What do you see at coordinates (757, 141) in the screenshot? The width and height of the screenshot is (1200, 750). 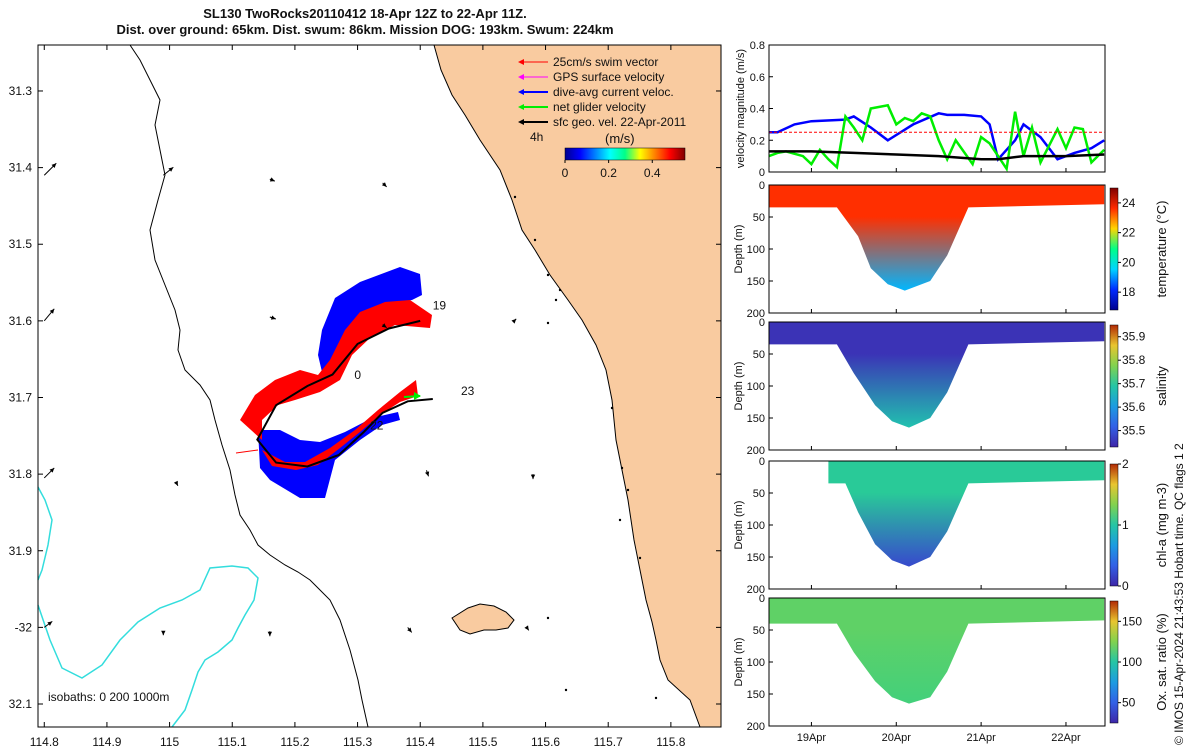 I see `velocity-y-tick-label: 0.2` at bounding box center [757, 141].